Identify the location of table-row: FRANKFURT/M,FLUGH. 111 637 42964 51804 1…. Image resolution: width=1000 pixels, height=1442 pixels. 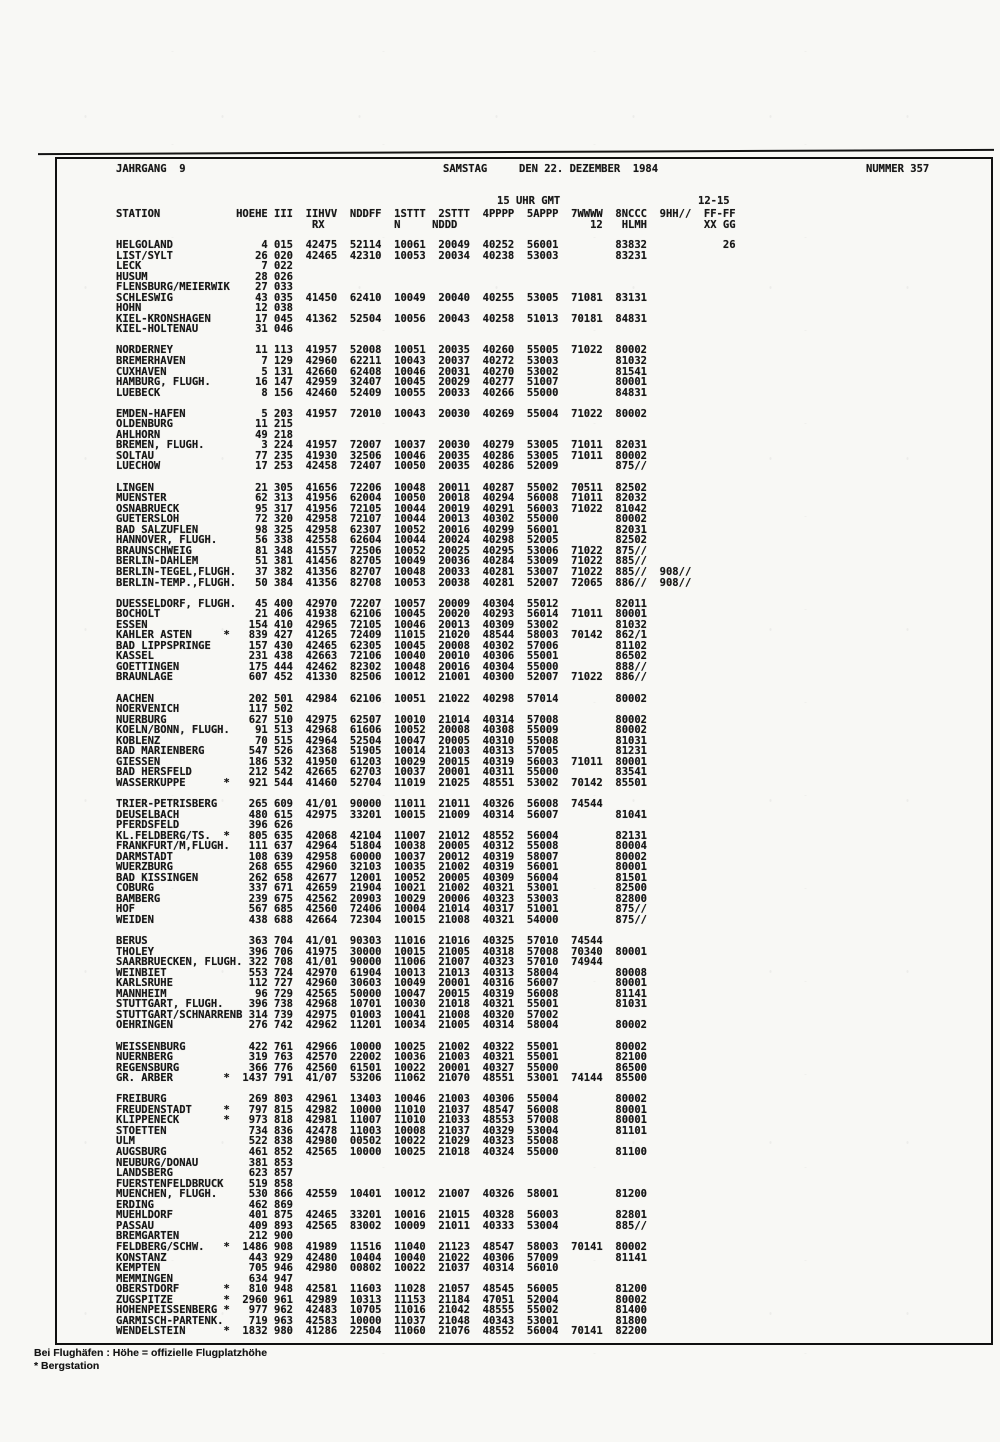
(382, 846).